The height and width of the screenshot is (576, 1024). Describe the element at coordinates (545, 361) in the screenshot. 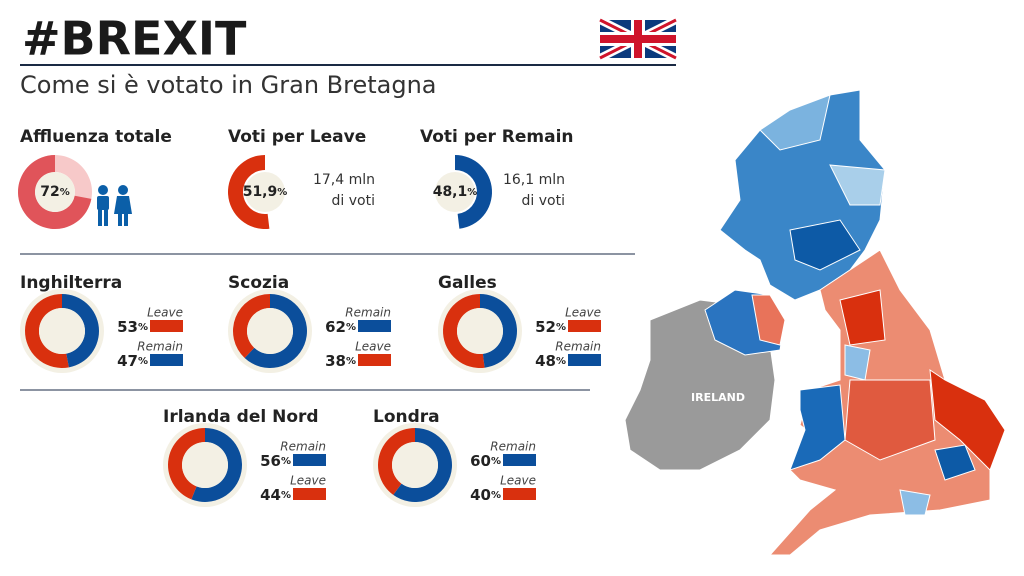

I see `percent-value: 48` at that location.